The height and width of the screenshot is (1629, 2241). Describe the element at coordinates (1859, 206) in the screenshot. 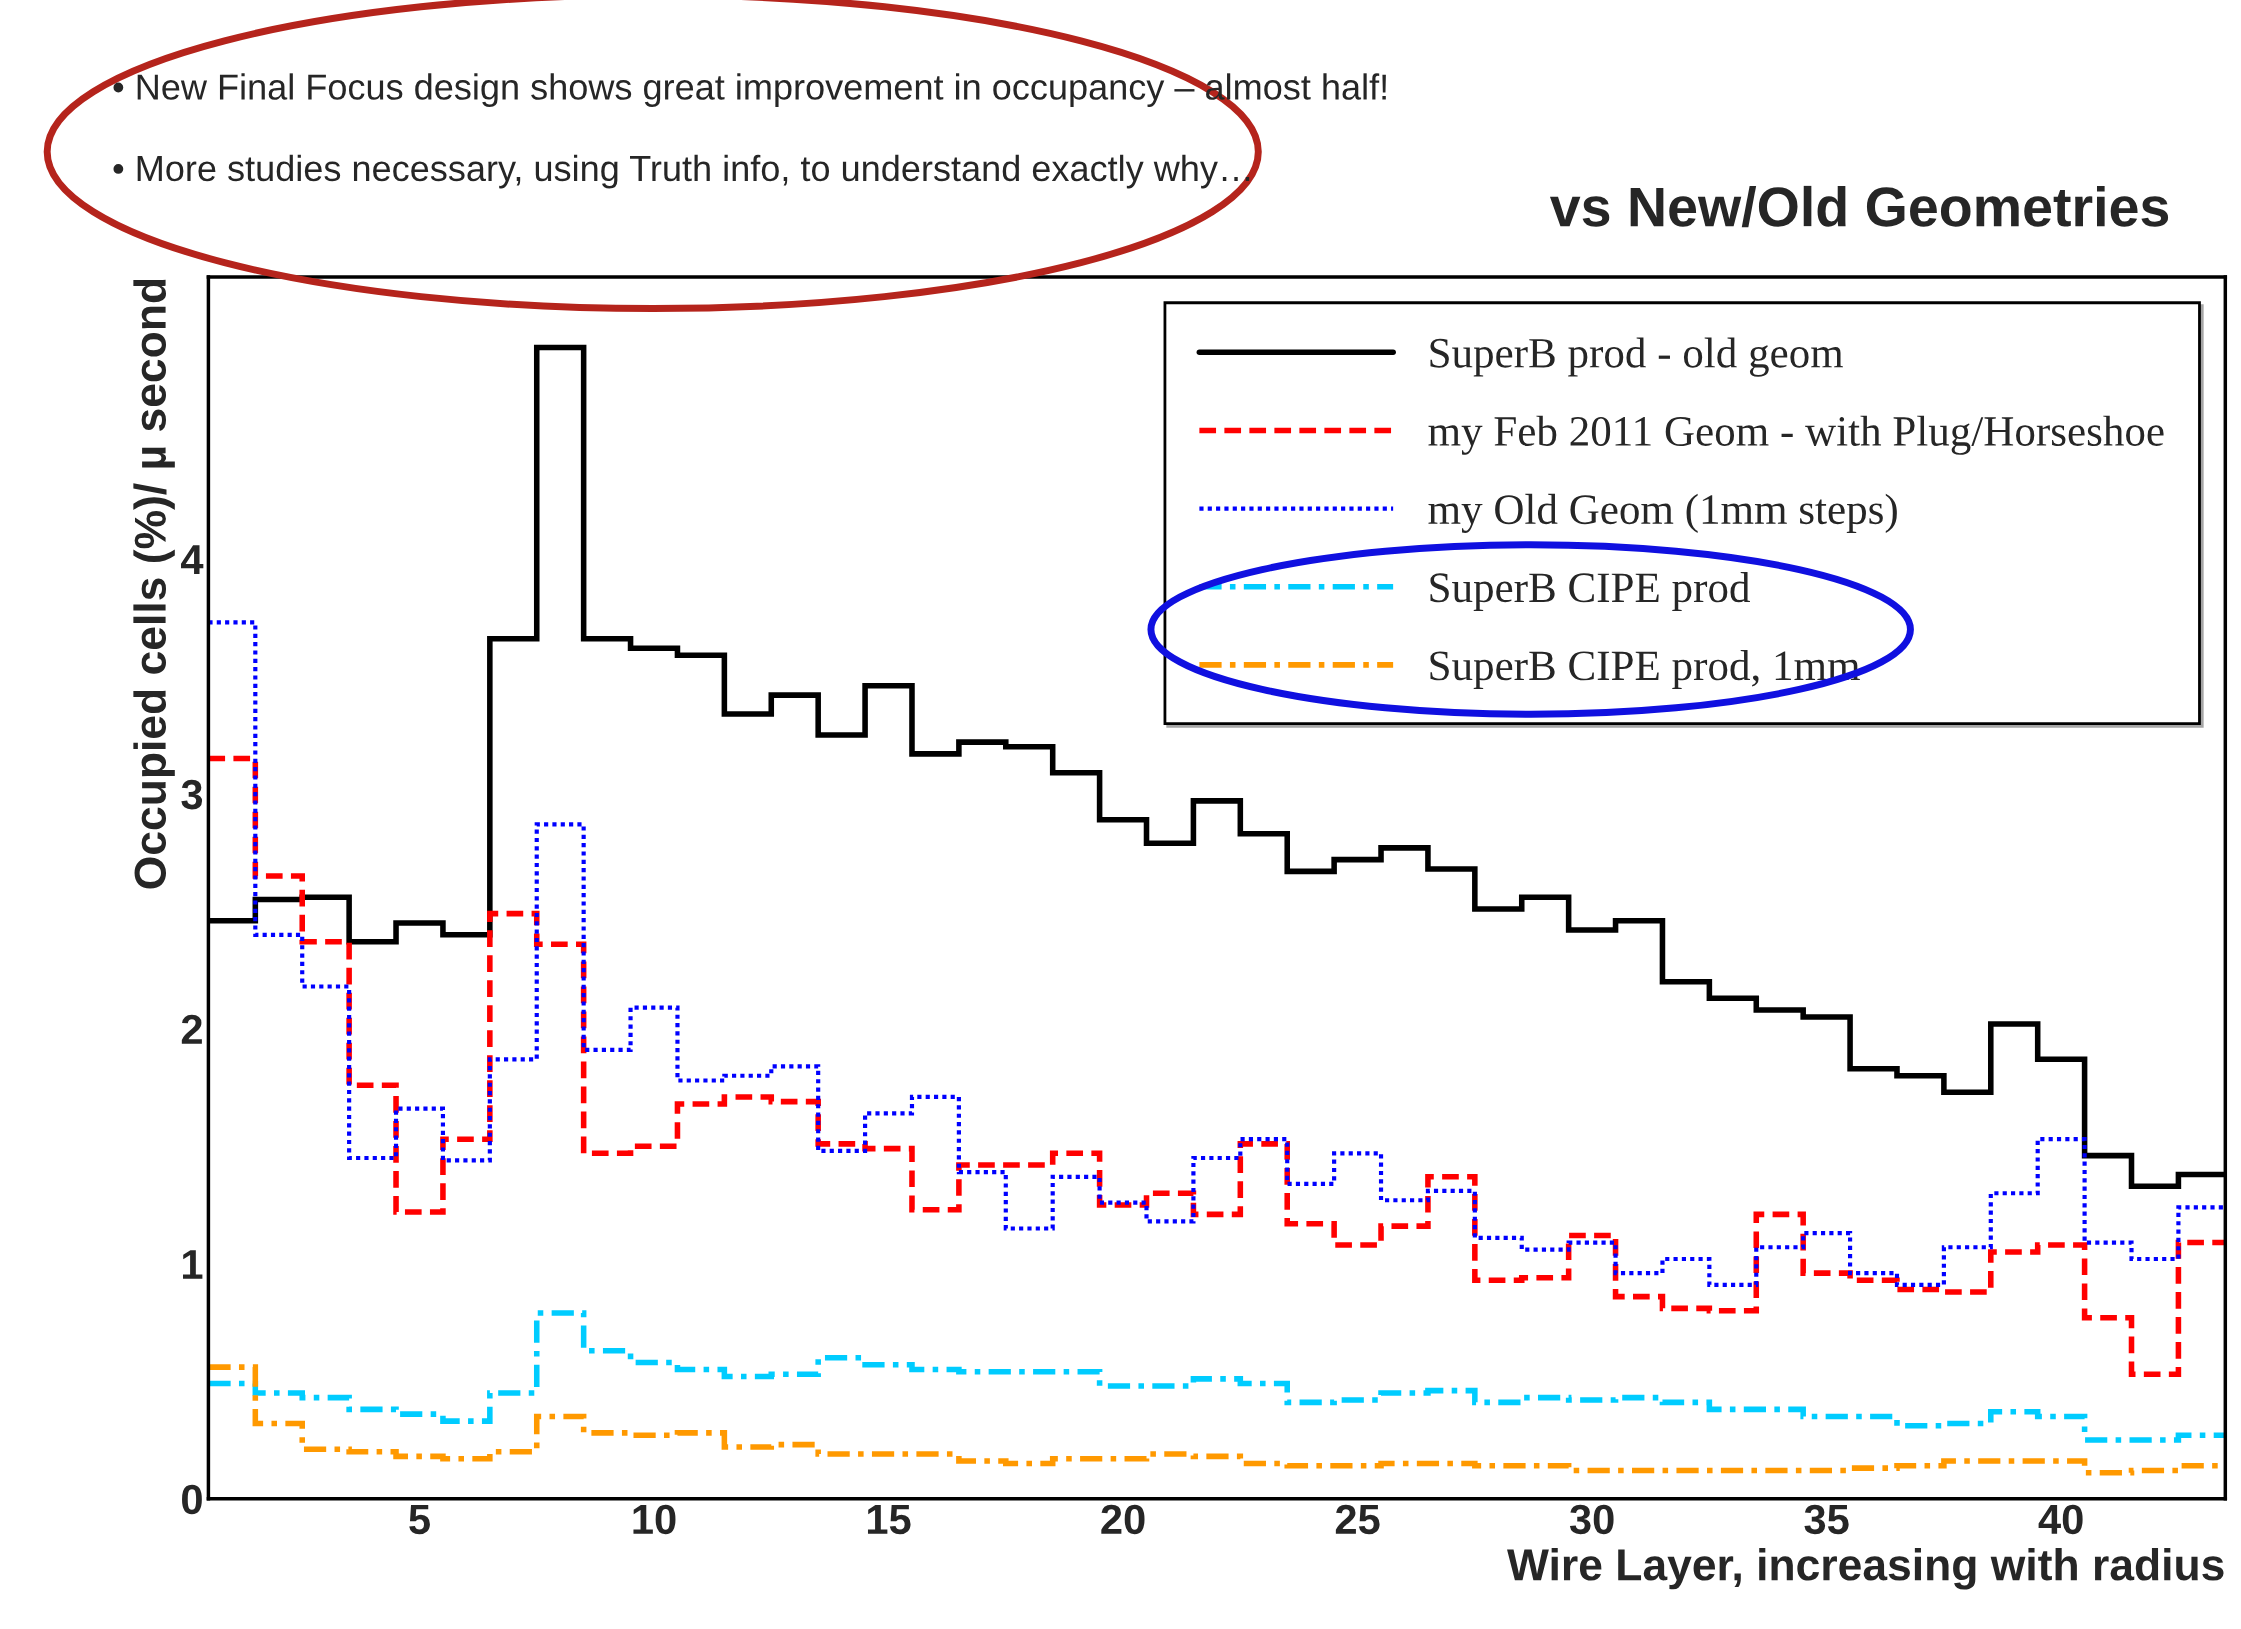

I see `chart-title: vs New/Old Geometries` at that location.